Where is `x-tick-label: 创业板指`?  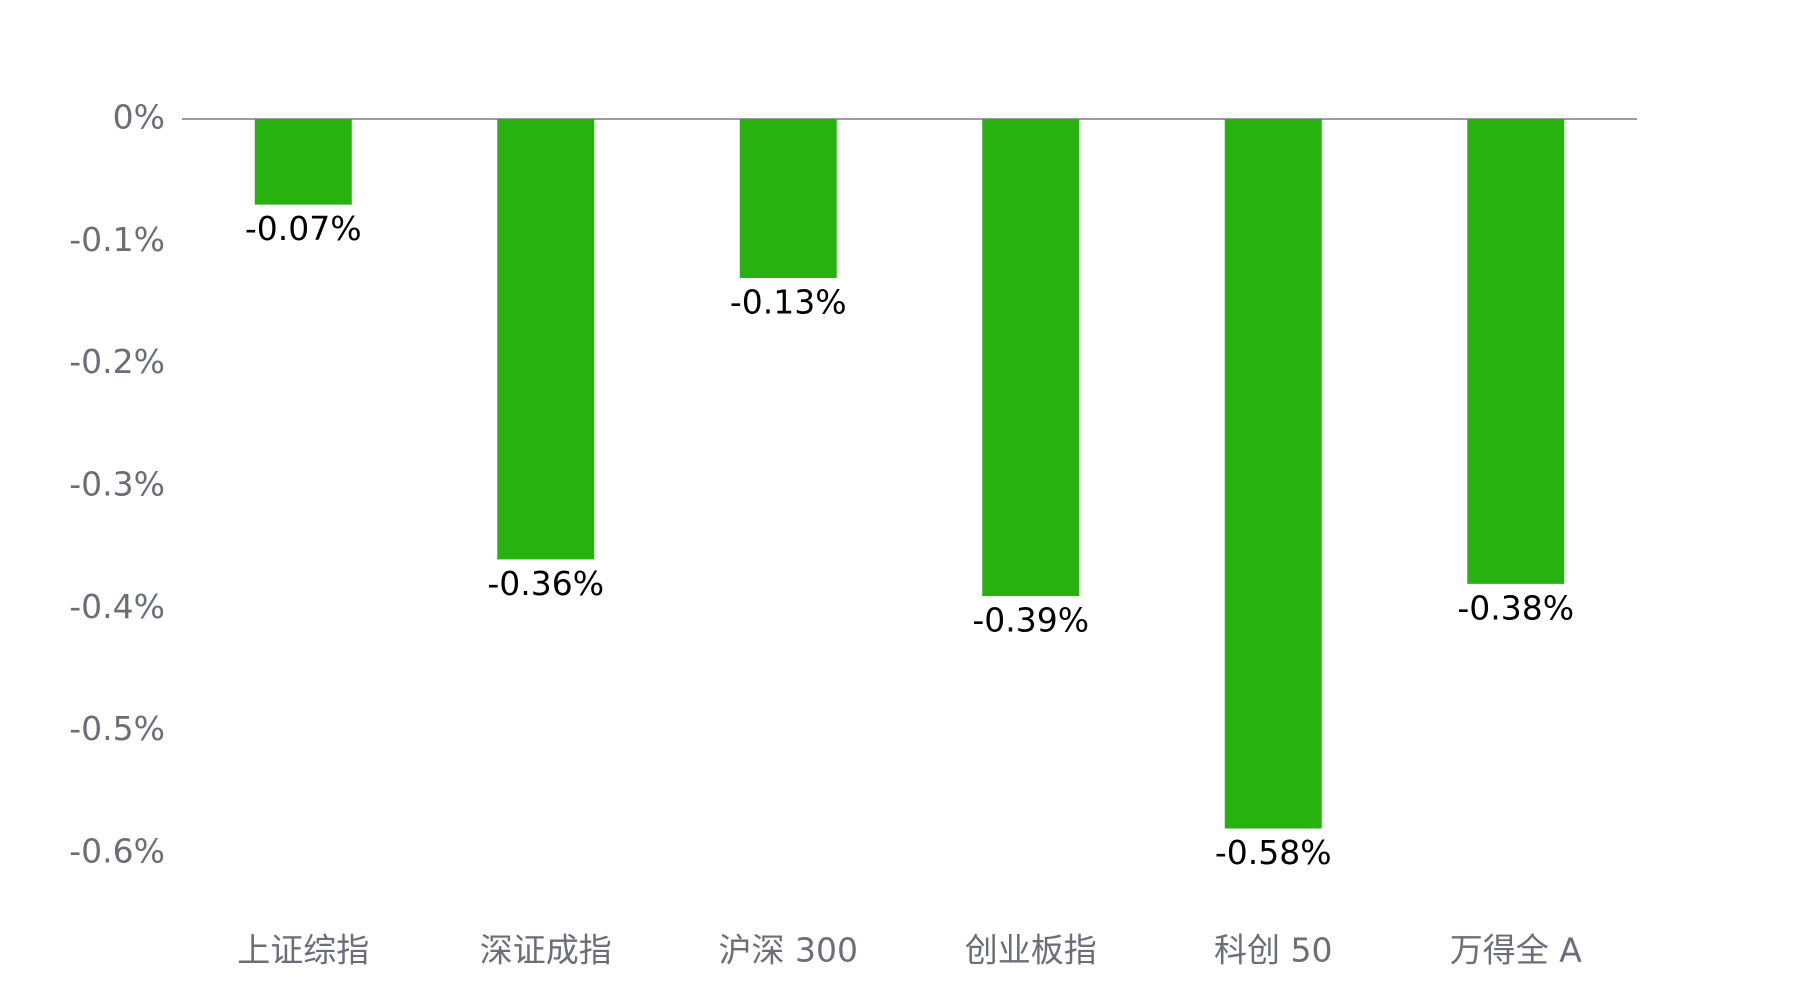 x-tick-label: 创业板指 is located at coordinates (1031, 950).